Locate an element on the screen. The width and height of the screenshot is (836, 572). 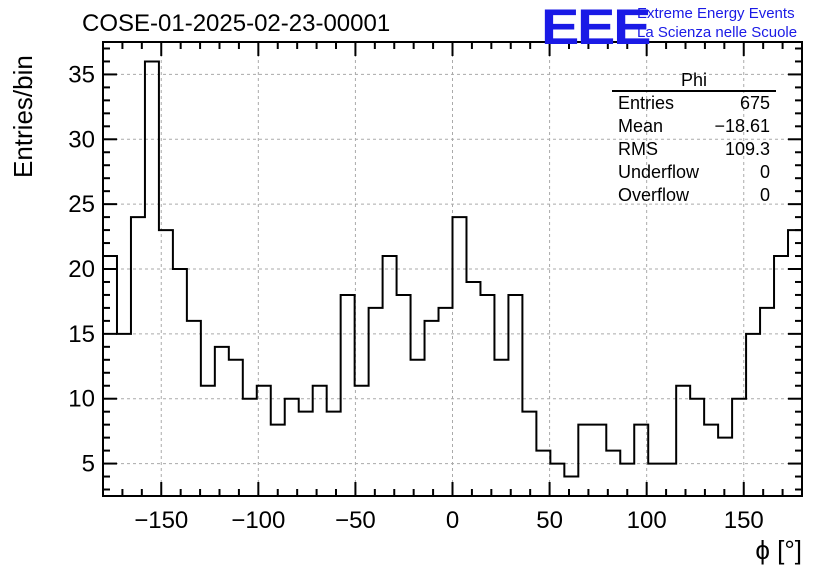
stats-label: RMS is located at coordinates (638, 149).